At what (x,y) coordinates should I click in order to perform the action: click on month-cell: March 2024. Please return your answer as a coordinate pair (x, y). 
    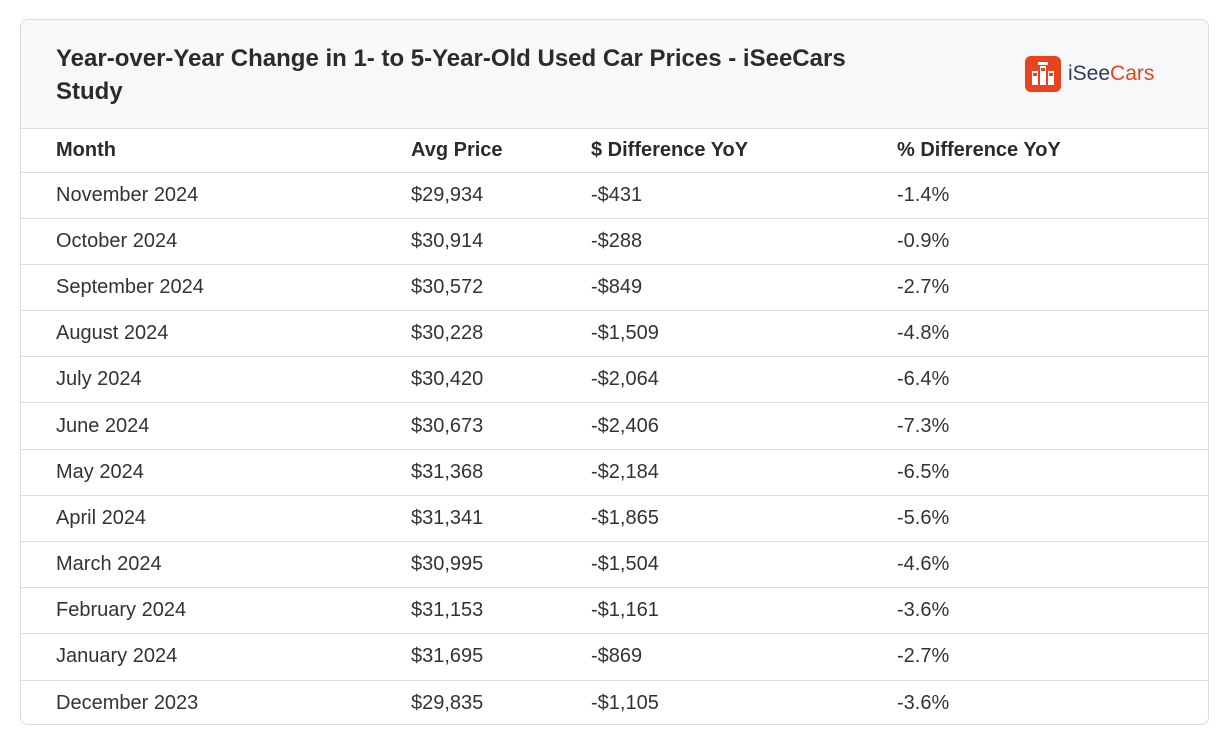
    Looking at the image, I should click on (216, 565).